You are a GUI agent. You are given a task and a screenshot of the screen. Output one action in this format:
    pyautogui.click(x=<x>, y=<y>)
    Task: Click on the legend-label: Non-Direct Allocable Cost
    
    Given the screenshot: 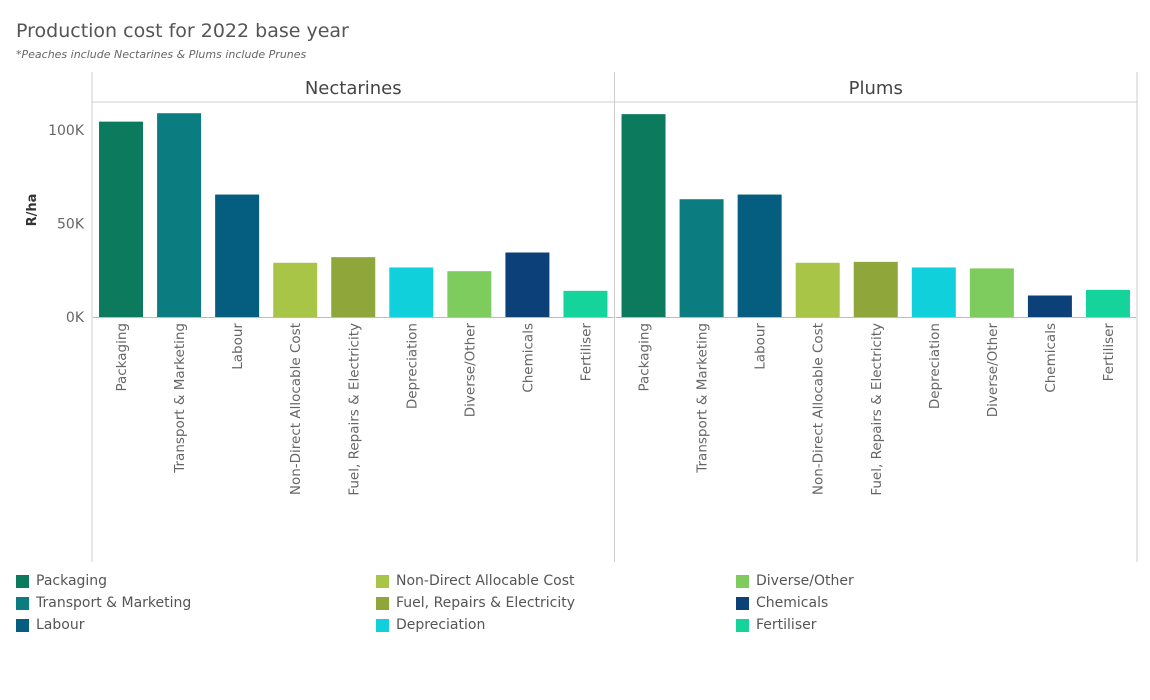 What is the action you would take?
    pyautogui.click(x=485, y=581)
    